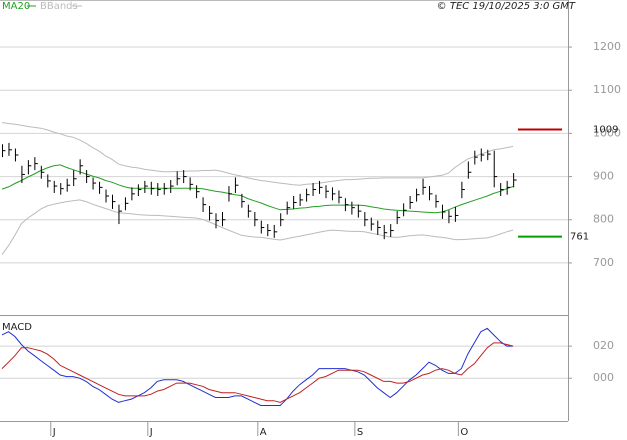 This screenshot has height=440, width=627. I want to click on band-lower, so click(257, 227).